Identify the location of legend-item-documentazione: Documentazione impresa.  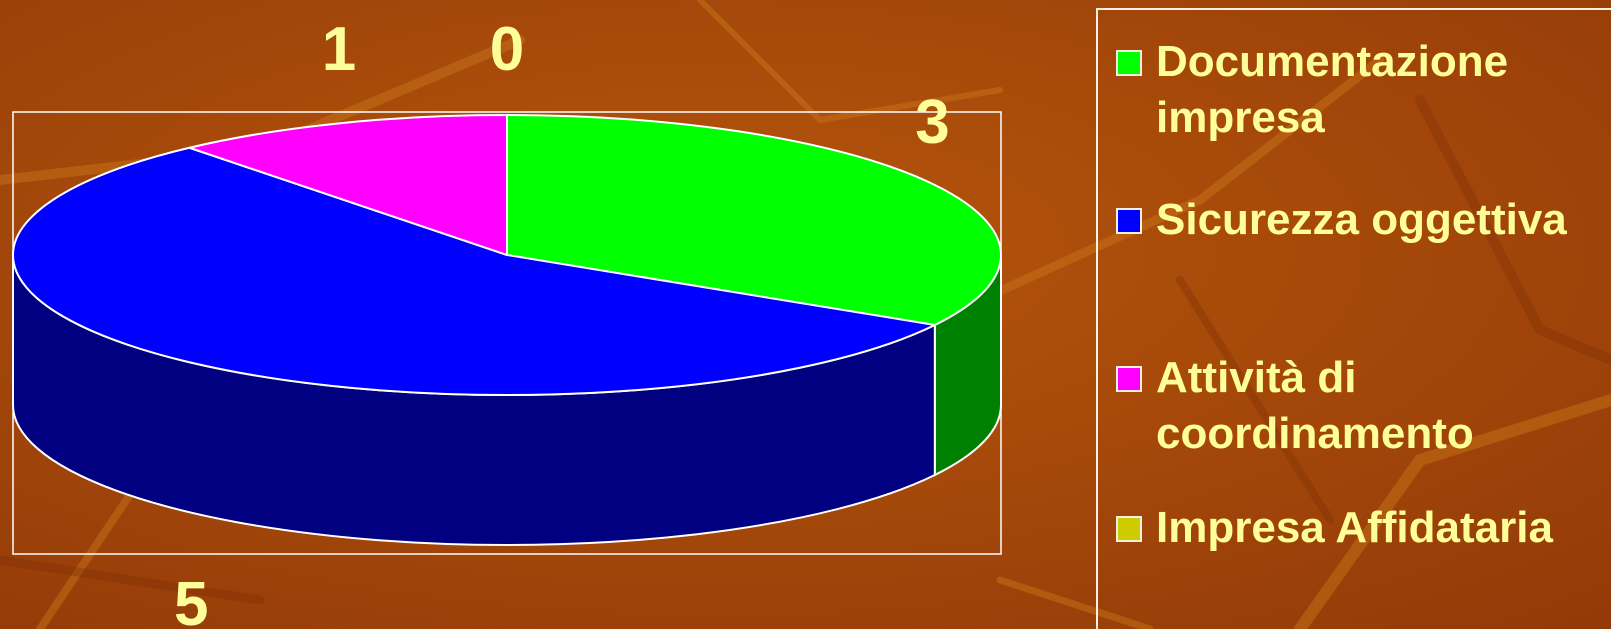
(1312, 90).